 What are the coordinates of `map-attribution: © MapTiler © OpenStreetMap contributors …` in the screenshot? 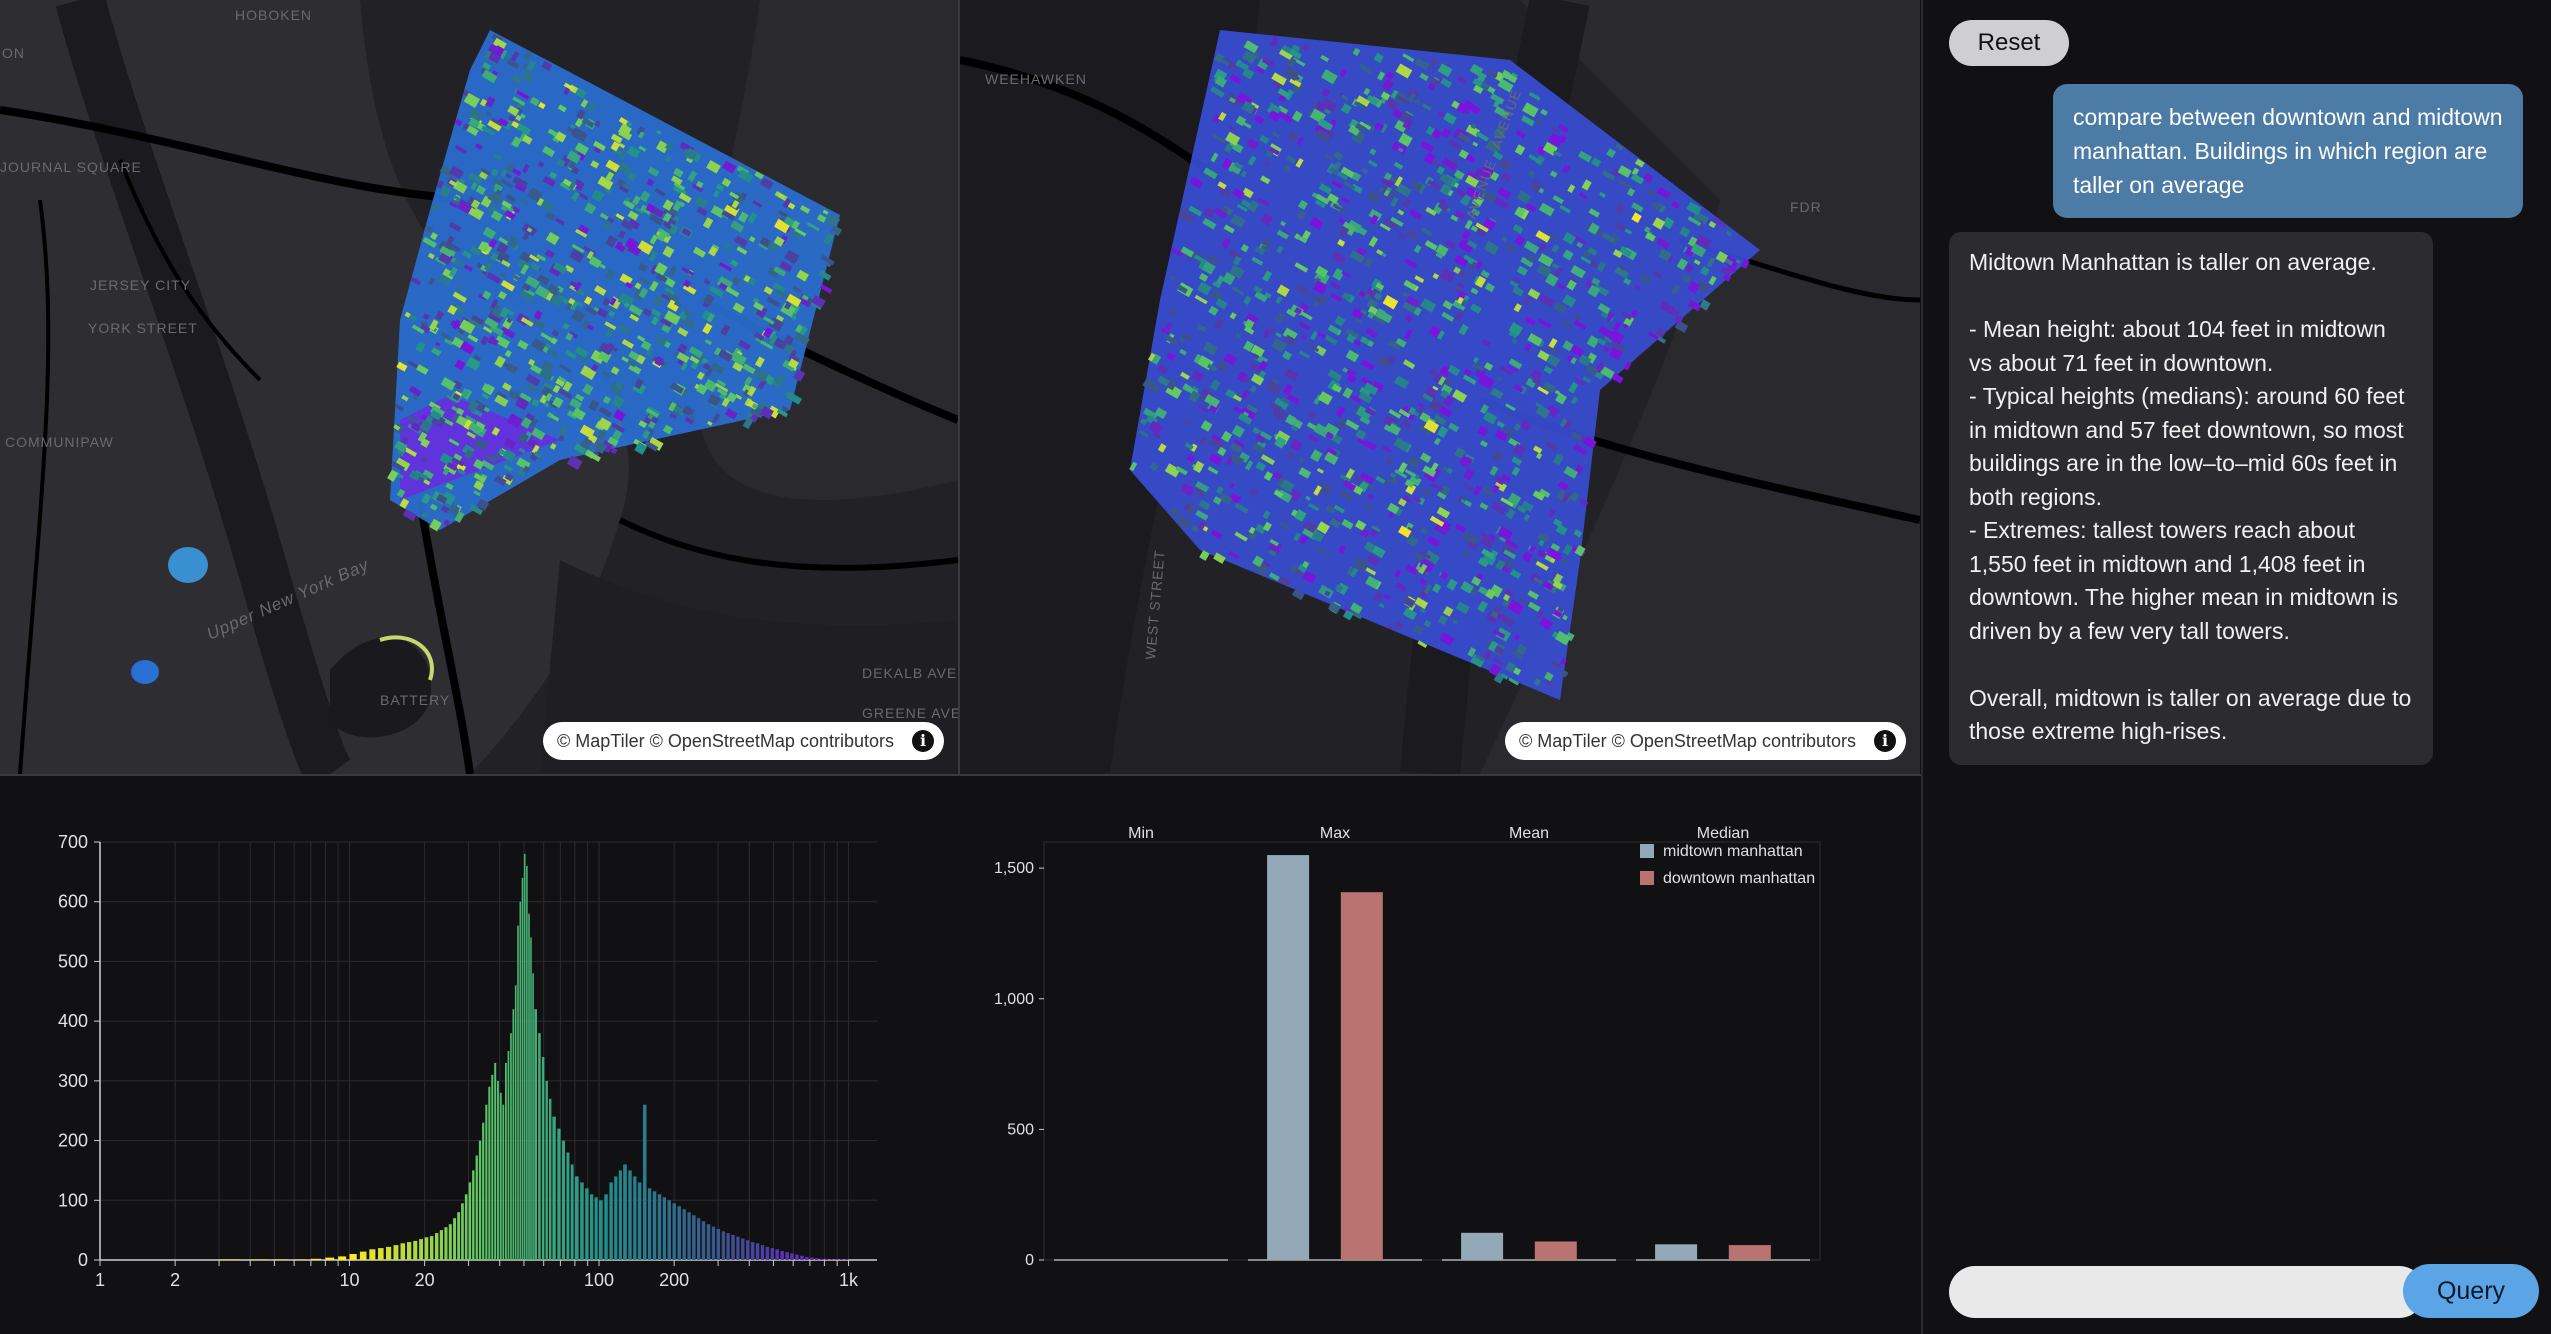 It's located at (743, 741).